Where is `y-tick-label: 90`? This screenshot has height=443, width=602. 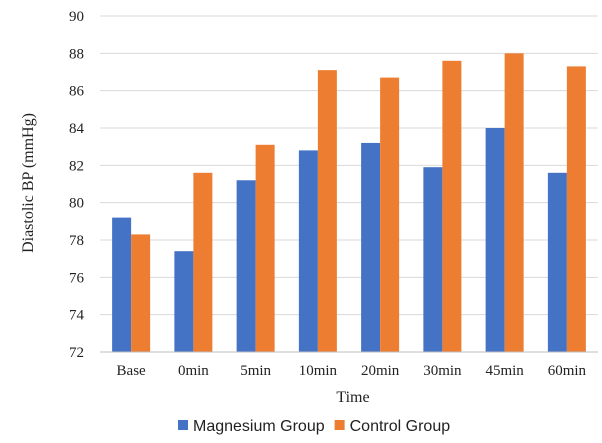
y-tick-label: 90 is located at coordinates (76, 17).